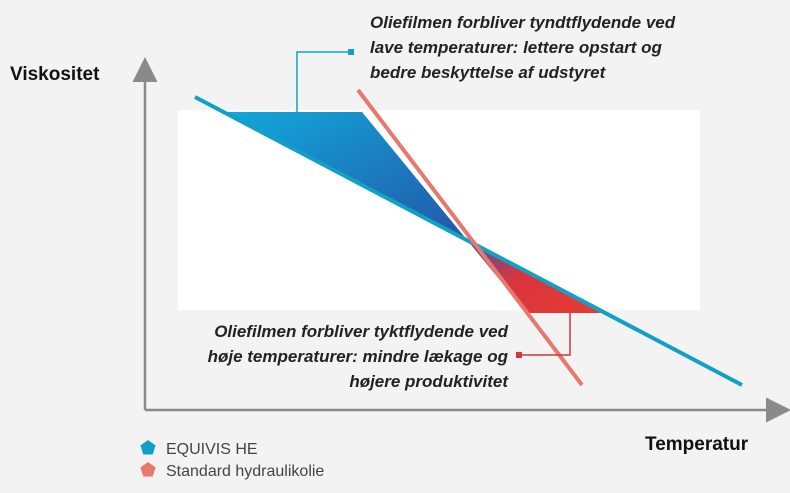 Image resolution: width=790 pixels, height=493 pixels. What do you see at coordinates (361, 331) in the screenshot?
I see `annotation-text: Oliefilmen forbliver tyktflydende ved` at bounding box center [361, 331].